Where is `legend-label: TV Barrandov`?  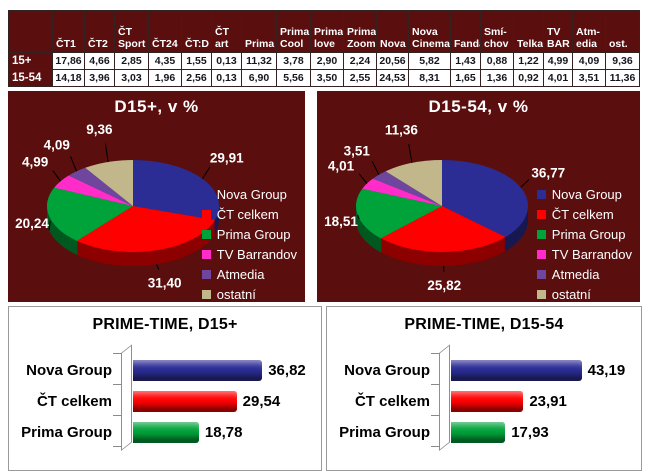
legend-label: TV Barrandov is located at coordinates (256, 254).